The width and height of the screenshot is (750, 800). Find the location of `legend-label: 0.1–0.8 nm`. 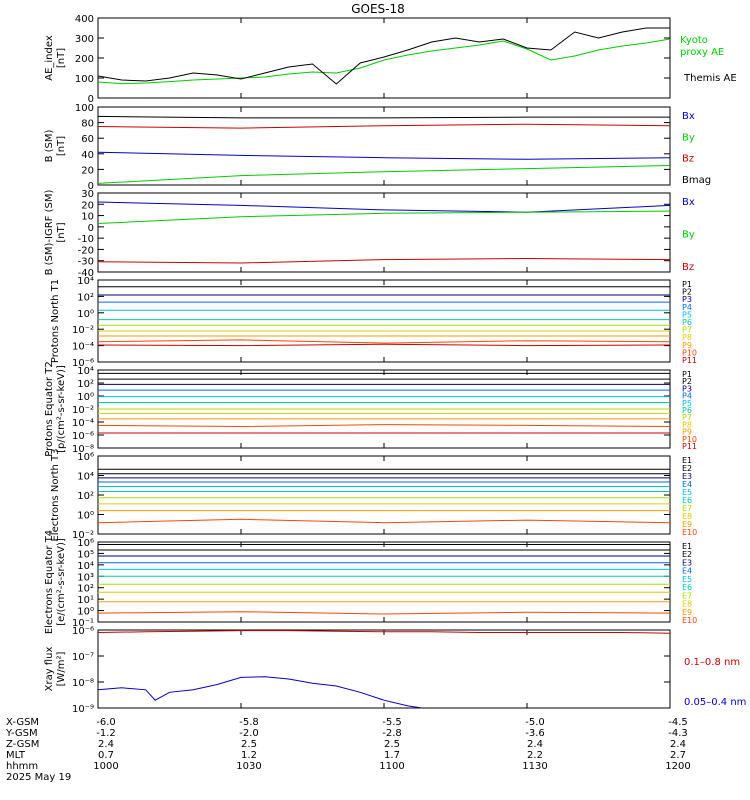

legend-label: 0.1–0.8 nm is located at coordinates (712, 662).